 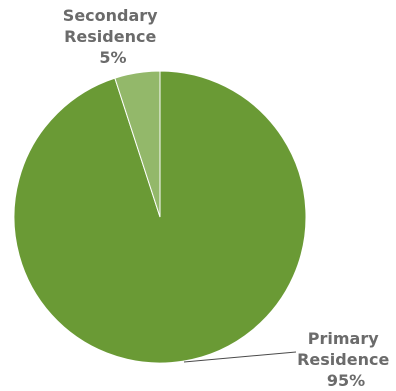 What do you see at coordinates (112, 57) in the screenshot?
I see `label-secondary-percent: 5%` at bounding box center [112, 57].